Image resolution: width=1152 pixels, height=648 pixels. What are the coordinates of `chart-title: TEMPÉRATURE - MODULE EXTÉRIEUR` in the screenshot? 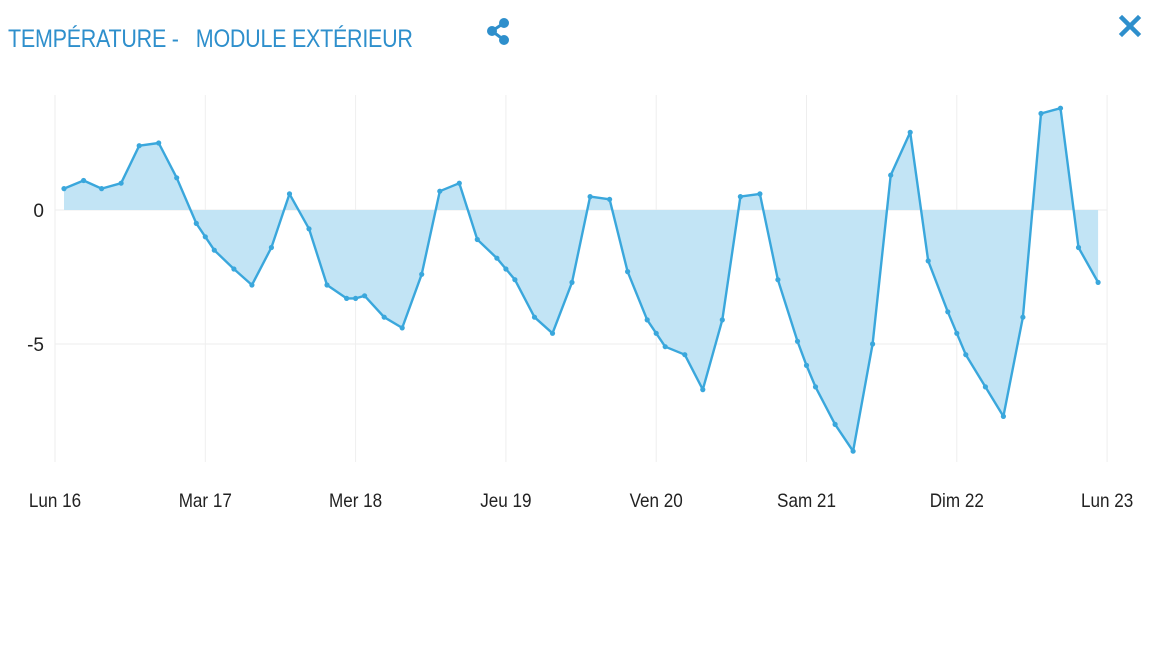 It's located at (210, 38).